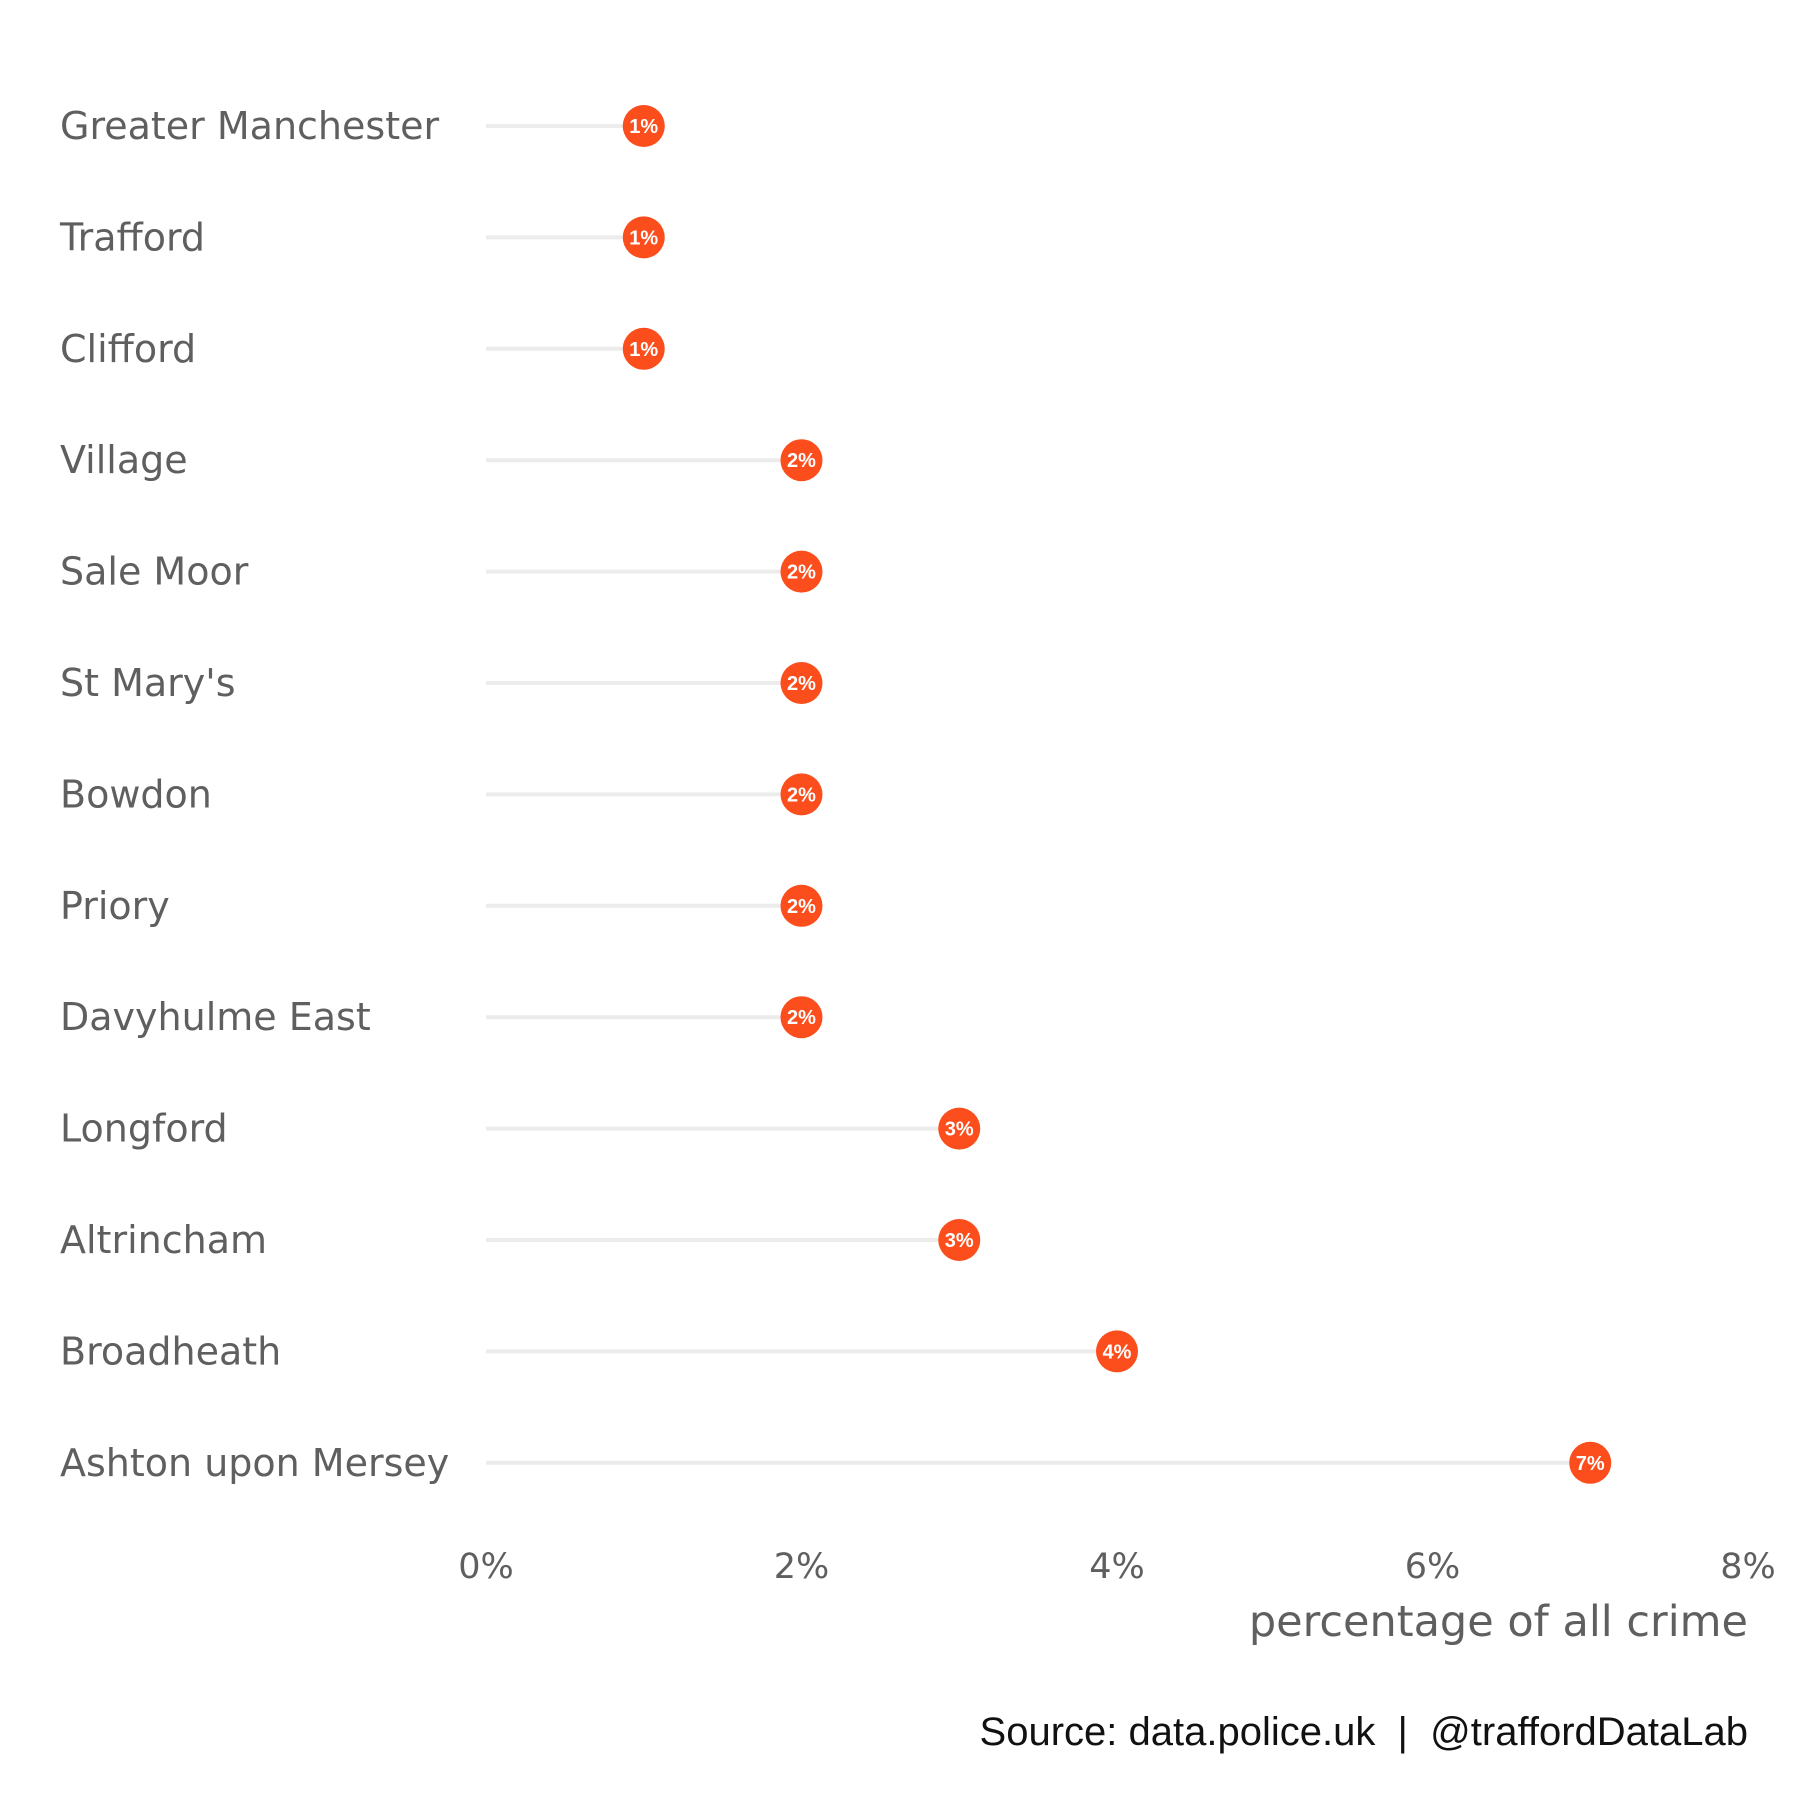  What do you see at coordinates (441, 460) in the screenshot?
I see `row: Village 2%` at bounding box center [441, 460].